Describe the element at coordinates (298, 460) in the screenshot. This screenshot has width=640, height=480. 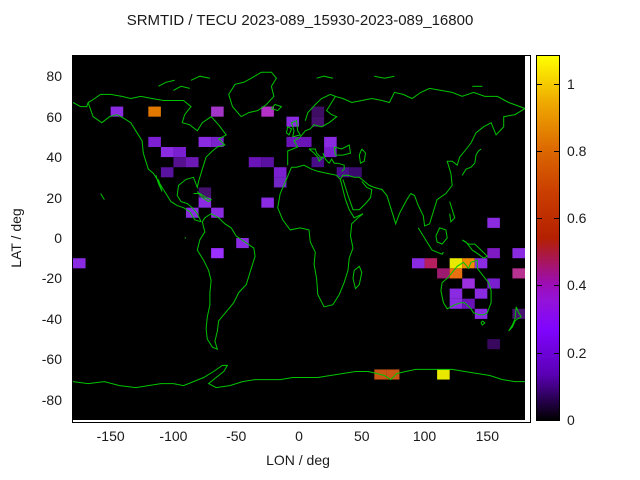
I see `x-axis-title: LON / deg` at that location.